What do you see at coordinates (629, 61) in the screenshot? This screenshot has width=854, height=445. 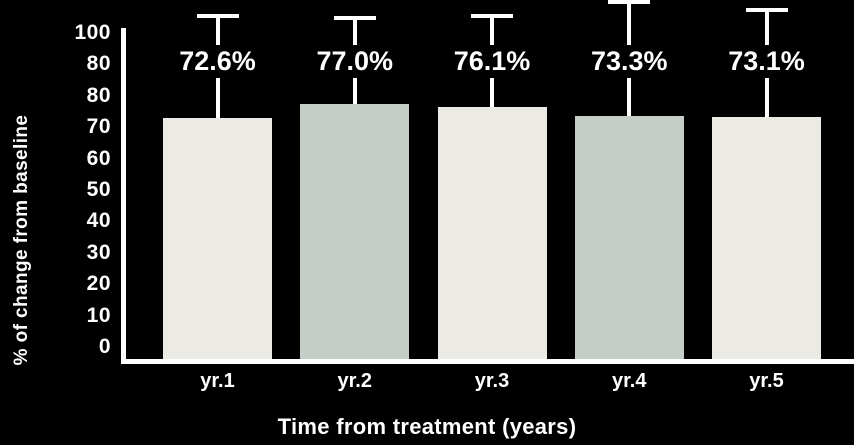 I see `bar-value-label: 73.3%` at bounding box center [629, 61].